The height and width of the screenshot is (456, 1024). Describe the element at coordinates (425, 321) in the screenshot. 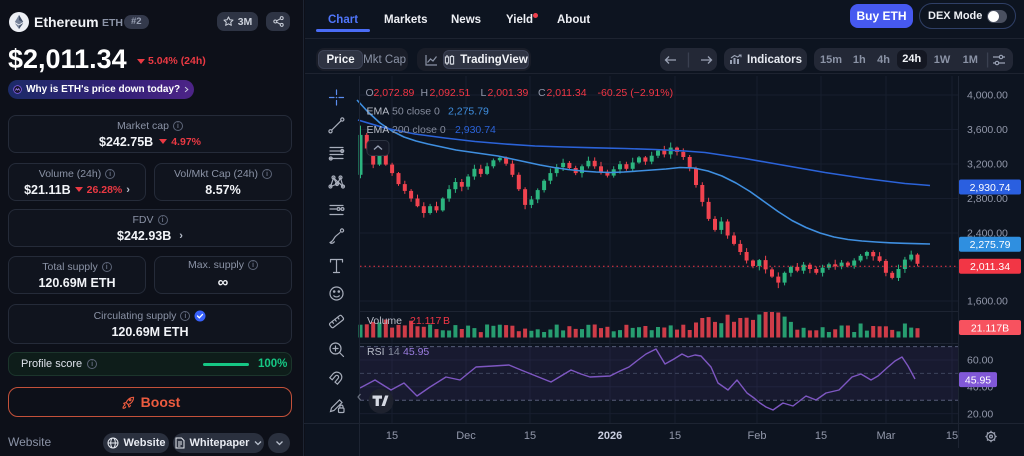

I see `svg-text: 21.117` at that location.